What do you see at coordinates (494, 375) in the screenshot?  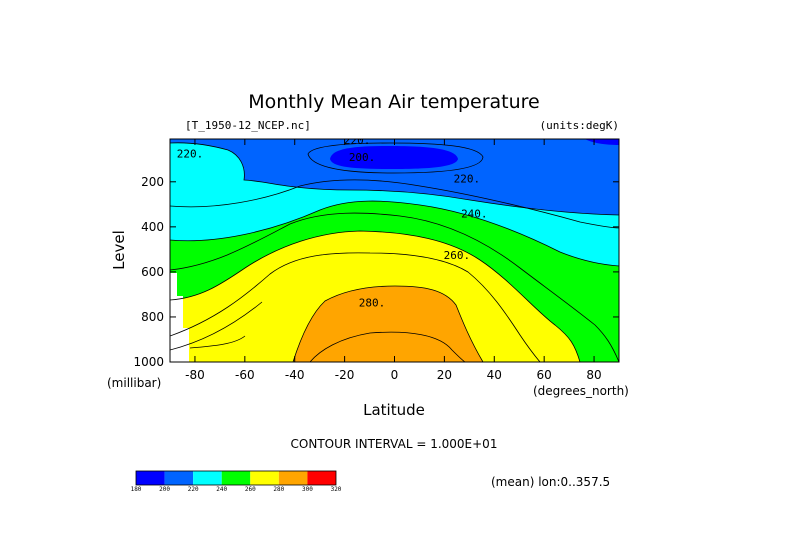 I see `x-tick-label: 40` at bounding box center [494, 375].